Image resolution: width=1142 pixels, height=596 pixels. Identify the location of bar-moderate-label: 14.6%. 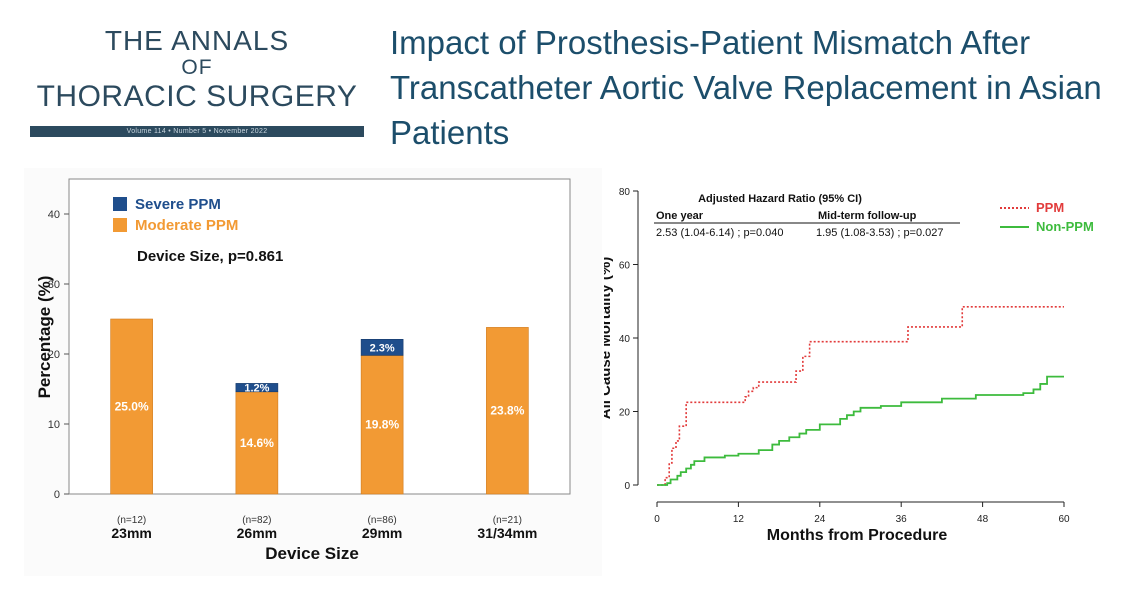
(257, 443).